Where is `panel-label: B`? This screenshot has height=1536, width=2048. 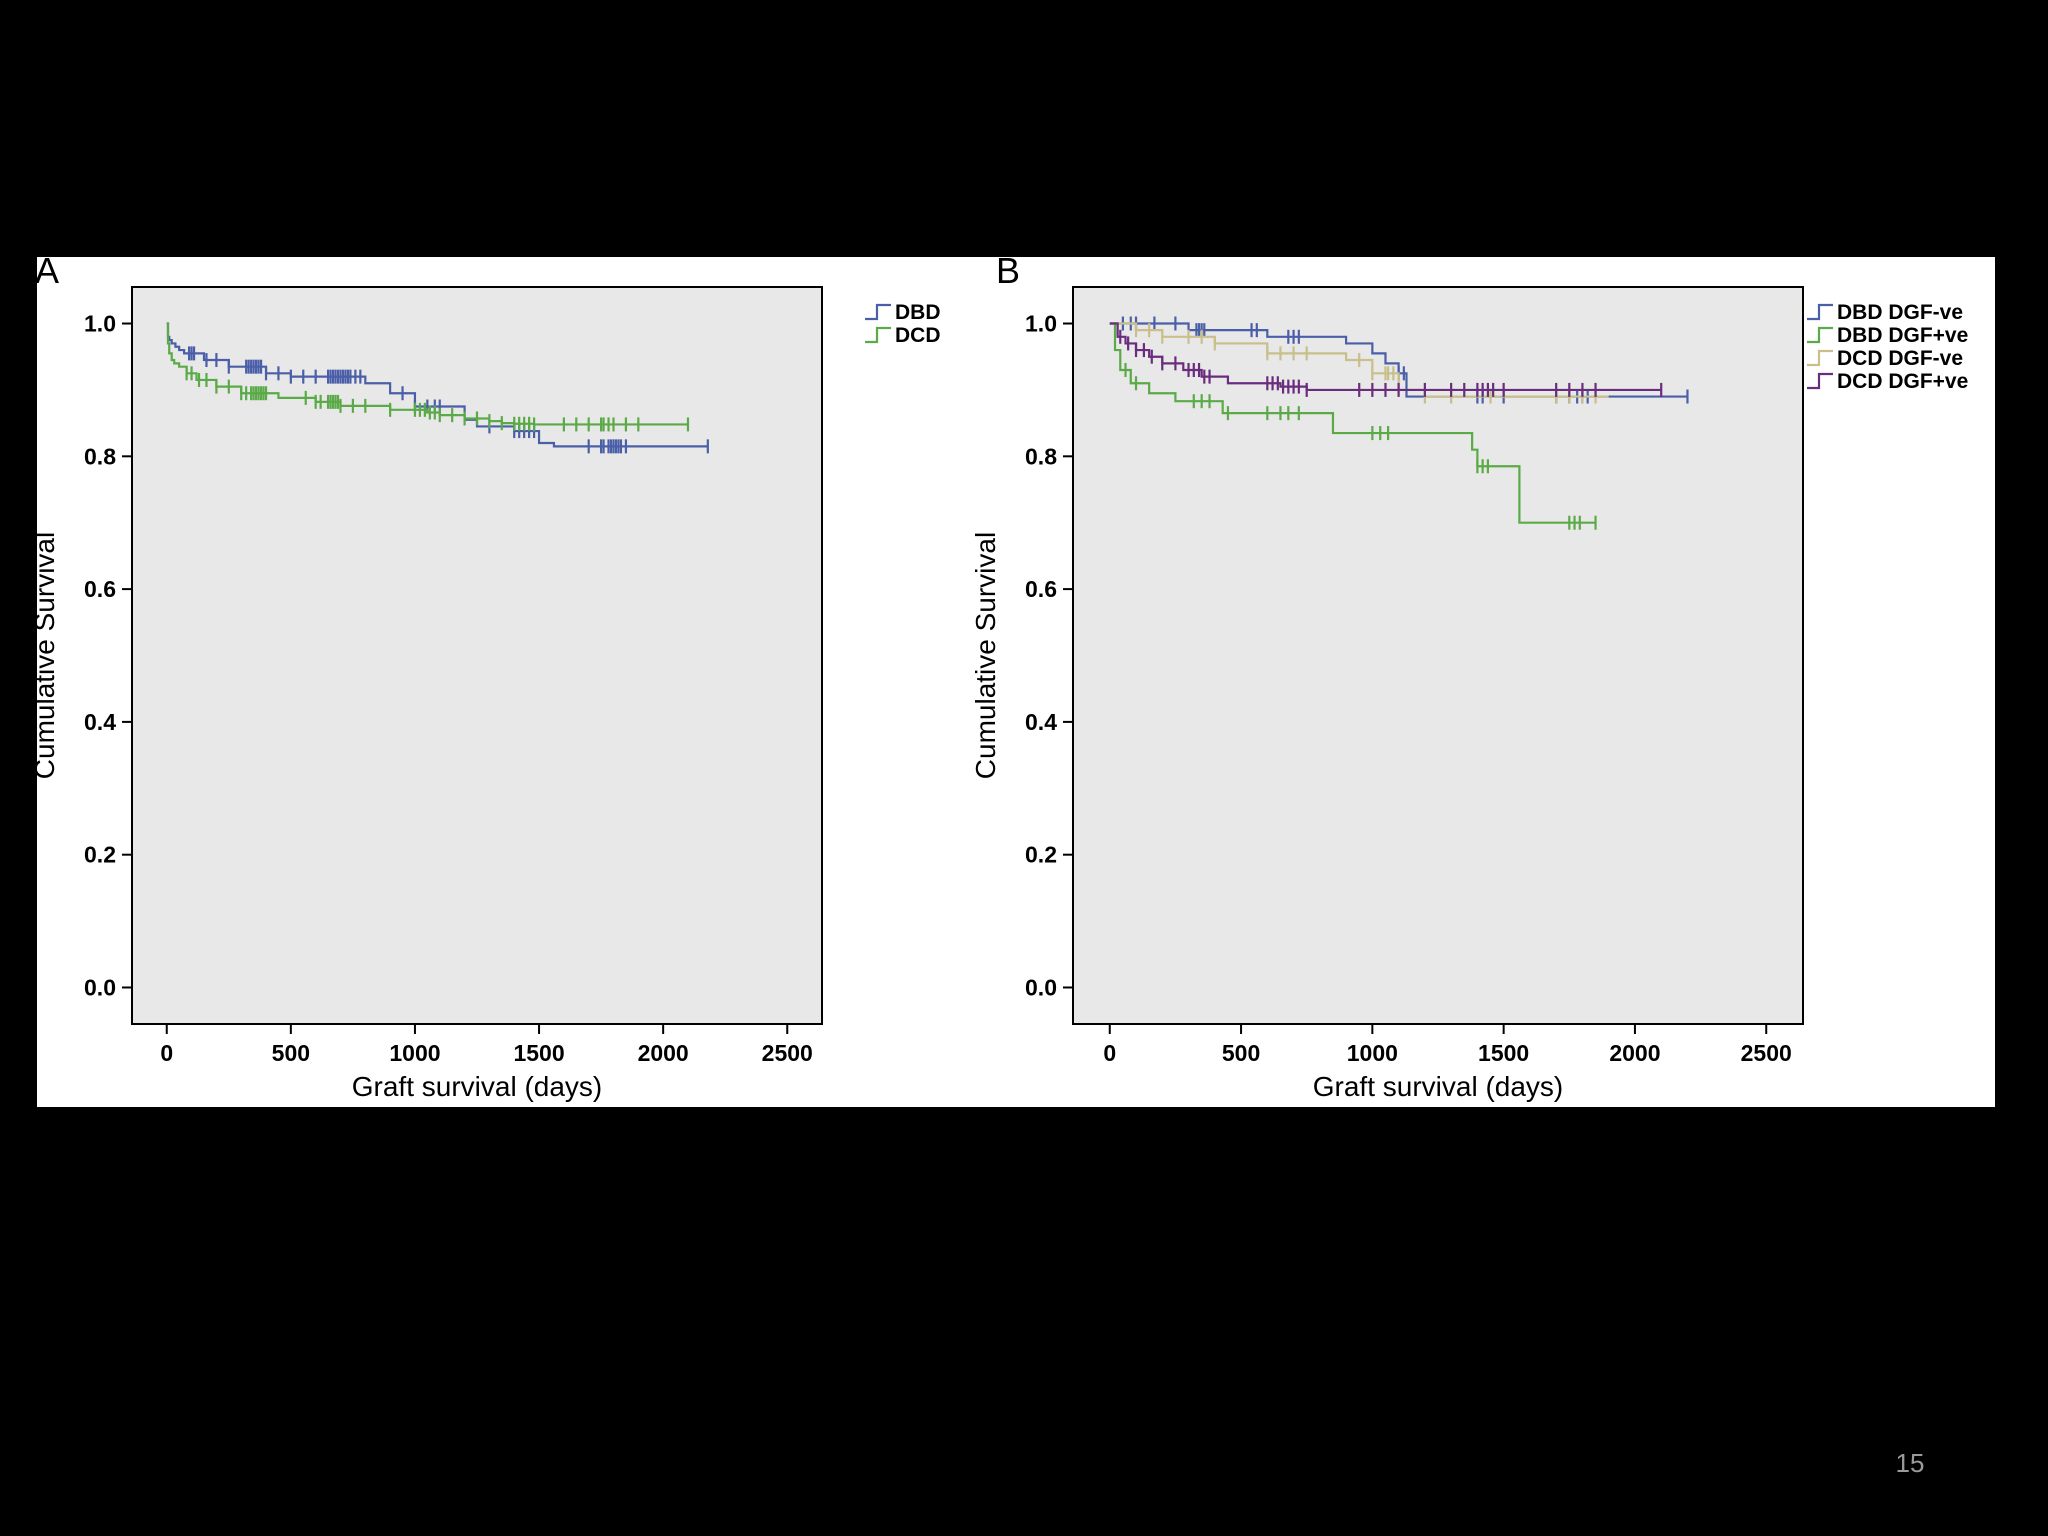
panel-label: B is located at coordinates (1008, 274).